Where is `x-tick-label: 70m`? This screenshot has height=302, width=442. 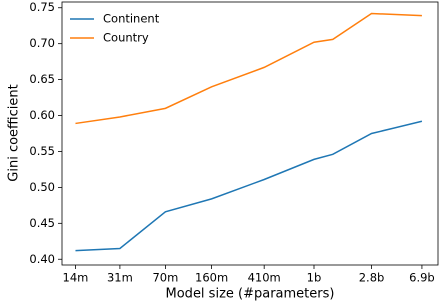
x-tick-label: 70m is located at coordinates (165, 278).